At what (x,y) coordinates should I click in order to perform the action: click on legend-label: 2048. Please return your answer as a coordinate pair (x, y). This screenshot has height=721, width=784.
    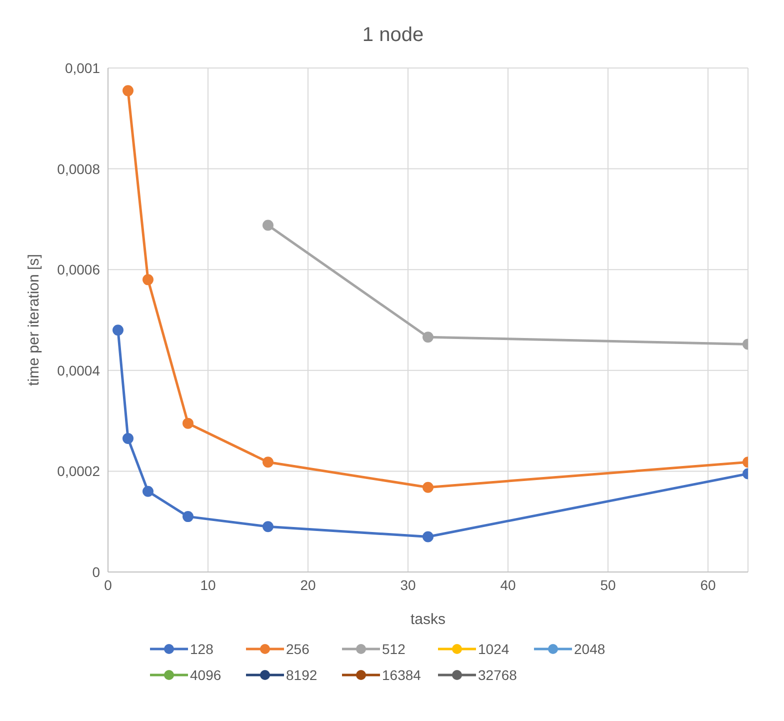
    Looking at the image, I should click on (590, 649).